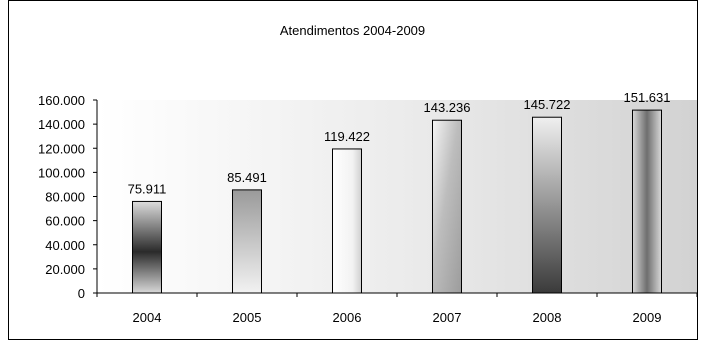 The height and width of the screenshot is (340, 705). What do you see at coordinates (347, 317) in the screenshot?
I see `x-tick-label-2006: 2006` at bounding box center [347, 317].